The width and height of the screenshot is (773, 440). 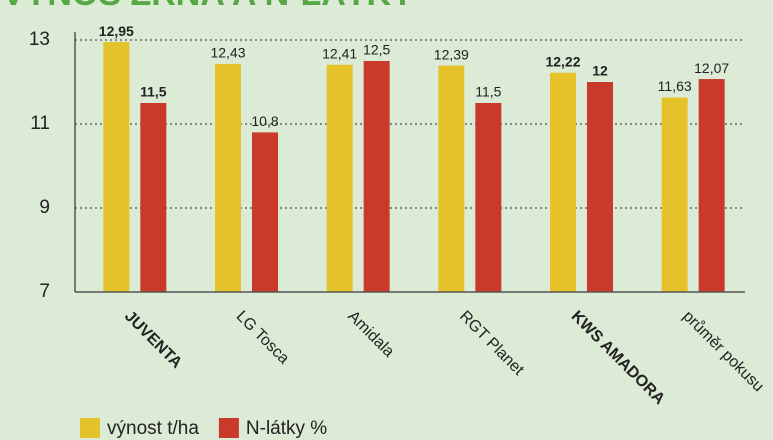 What do you see at coordinates (39, 39) in the screenshot?
I see `y-tick-label: 13` at bounding box center [39, 39].